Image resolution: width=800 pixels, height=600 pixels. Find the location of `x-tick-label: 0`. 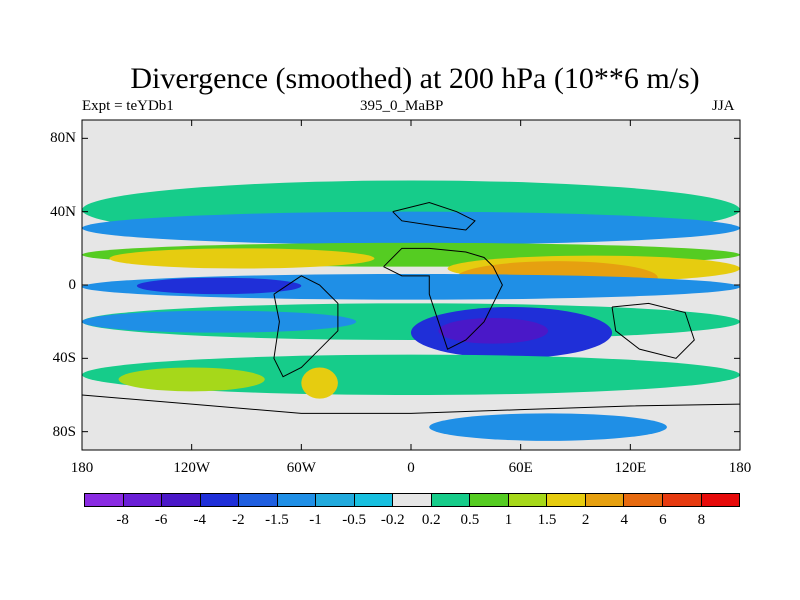

x-tick-label: 0 is located at coordinates (411, 468).